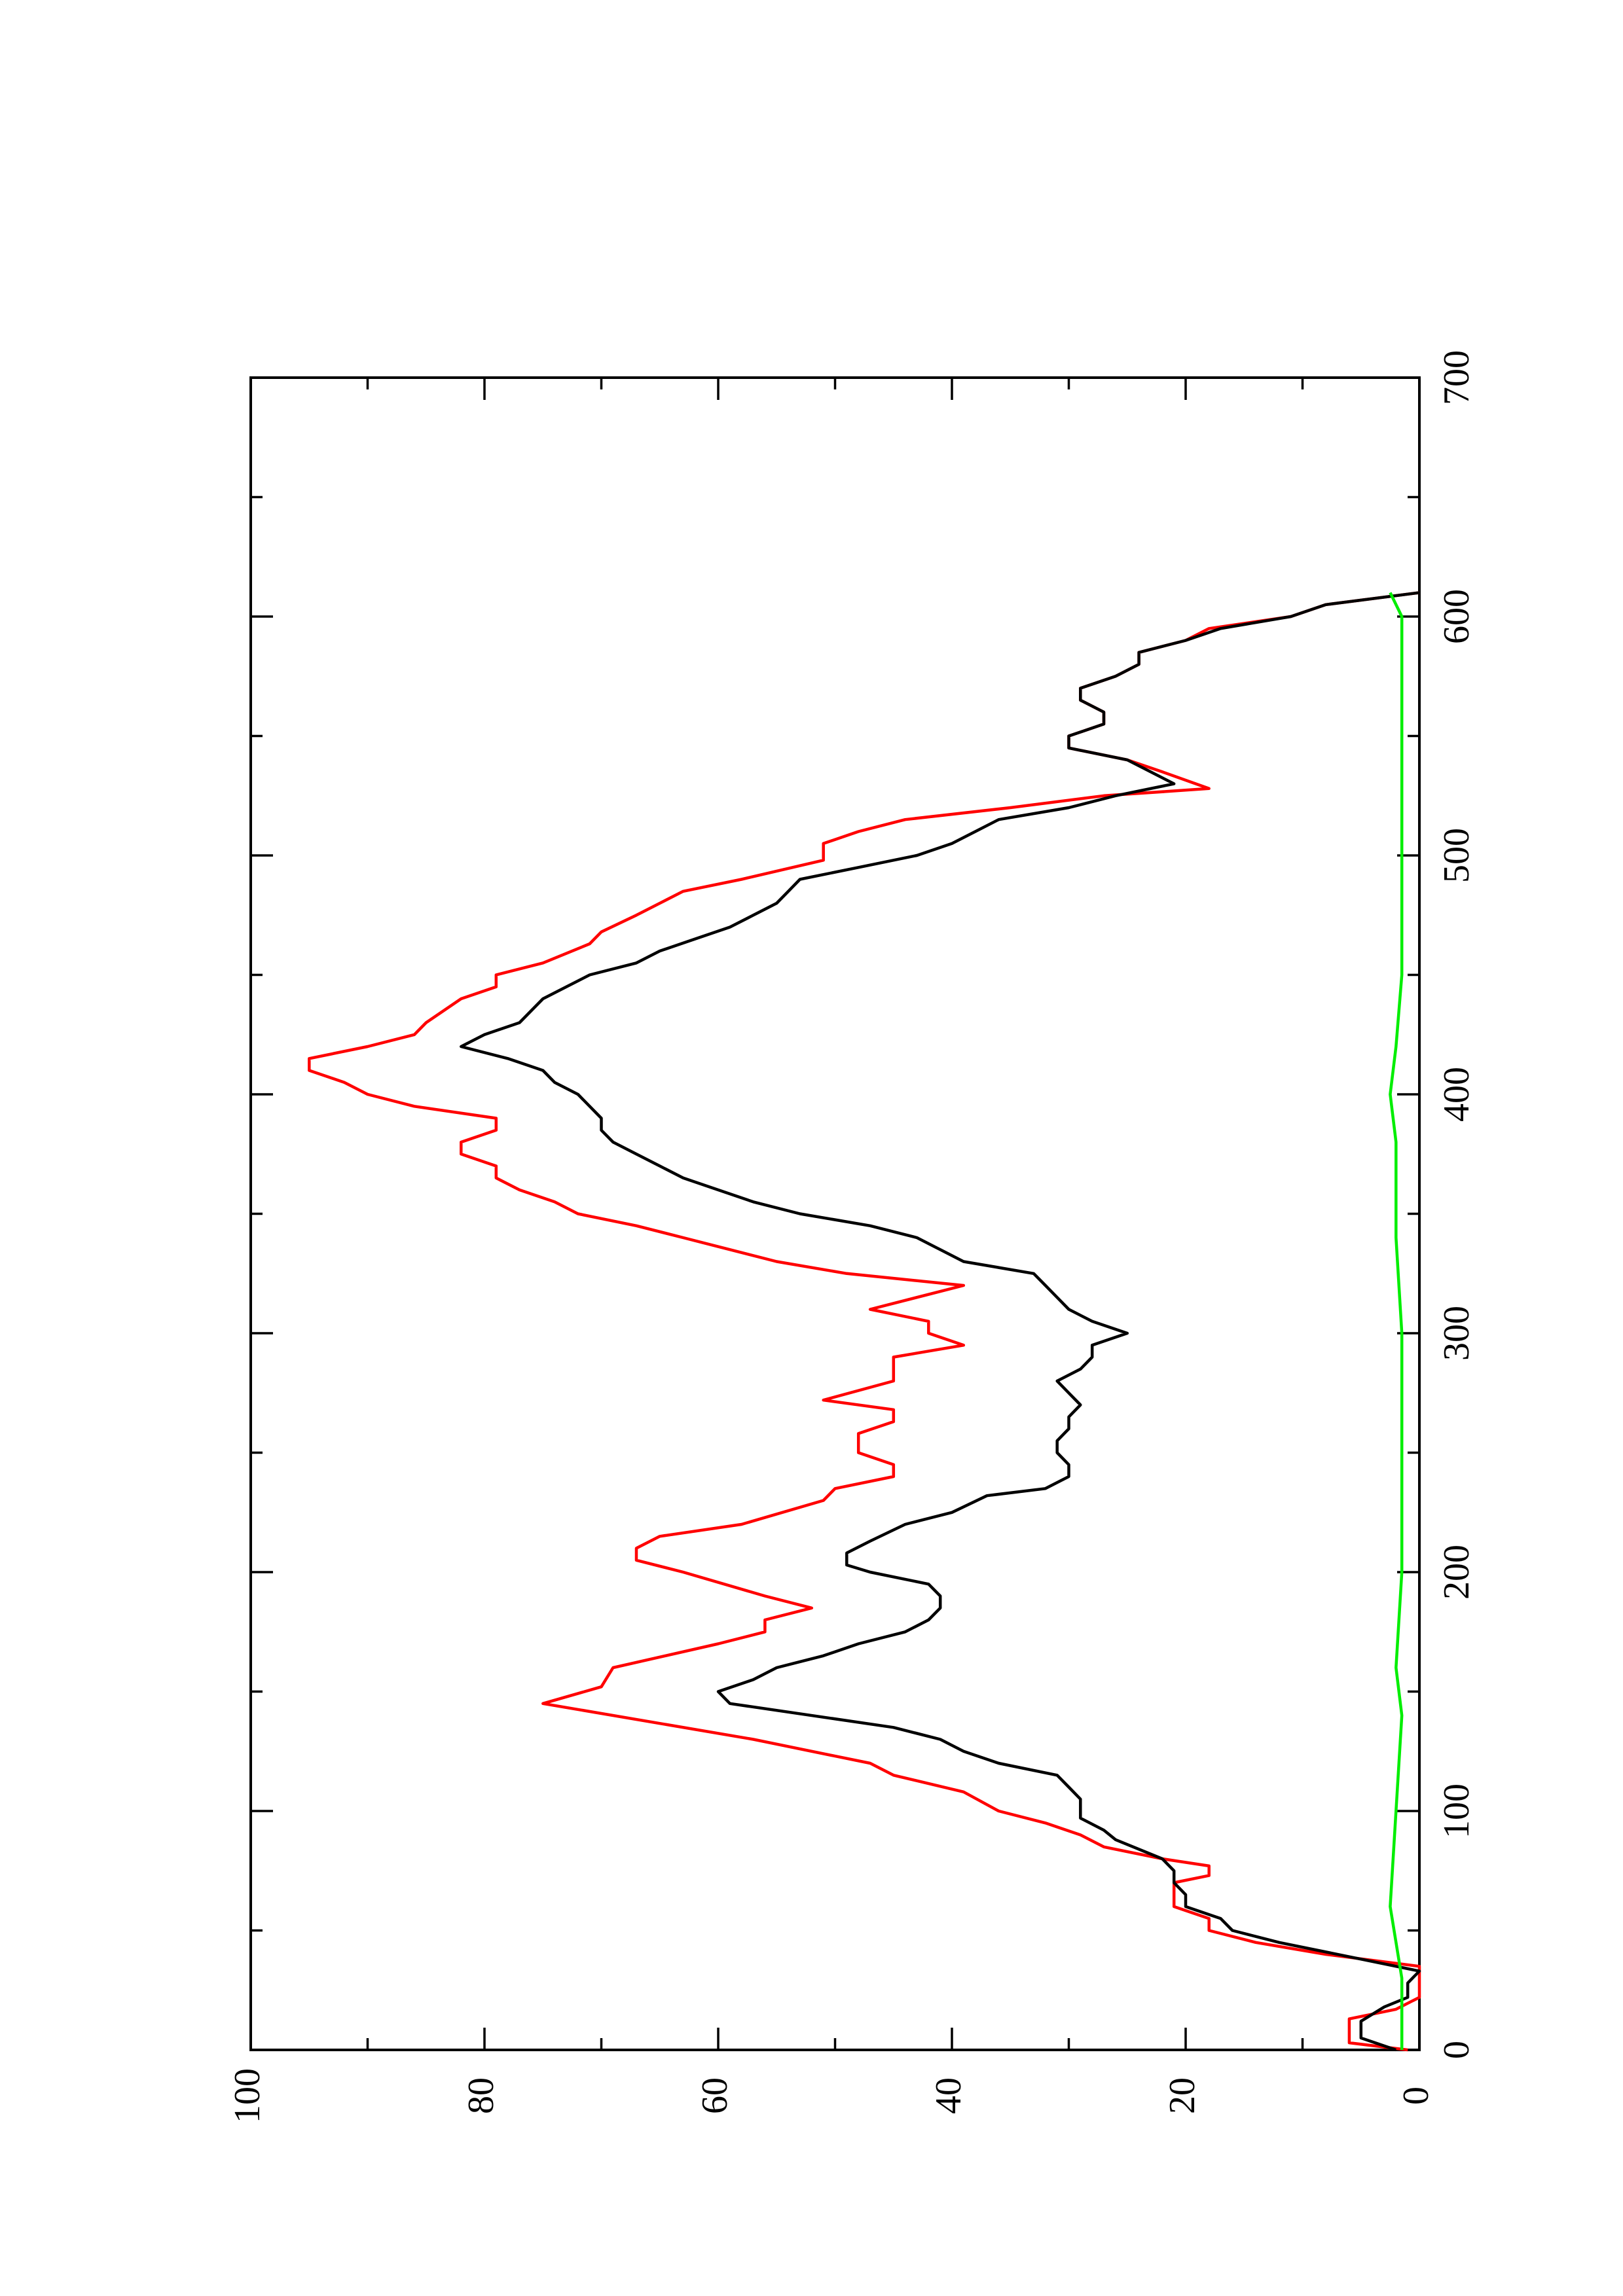 This screenshot has width=1623, height=2296. What do you see at coordinates (1456, 377) in the screenshot?
I see `x-tick-label: 700` at bounding box center [1456, 377].